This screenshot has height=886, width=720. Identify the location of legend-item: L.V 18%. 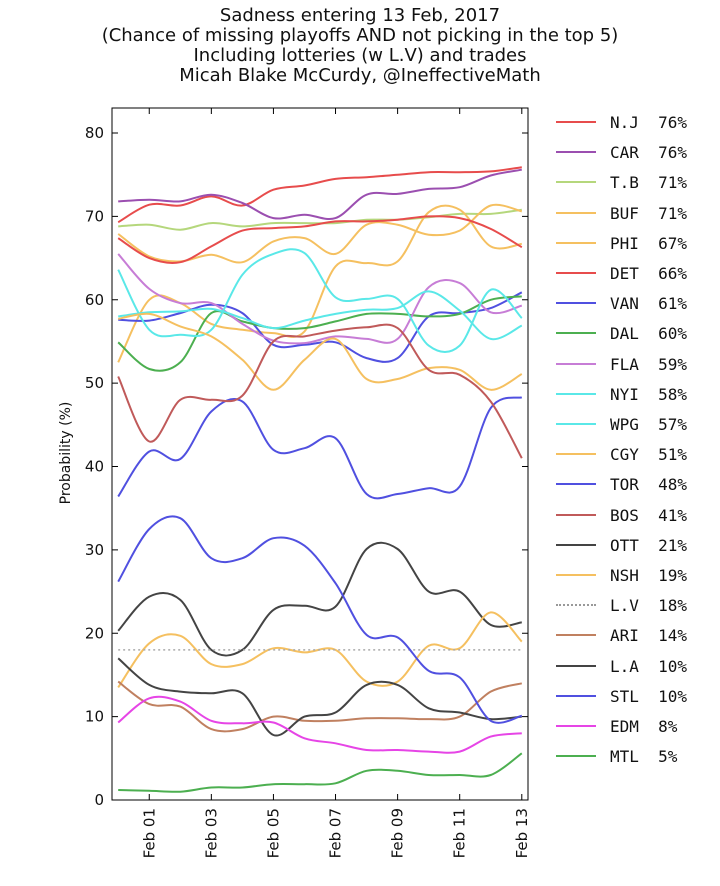
(636, 605).